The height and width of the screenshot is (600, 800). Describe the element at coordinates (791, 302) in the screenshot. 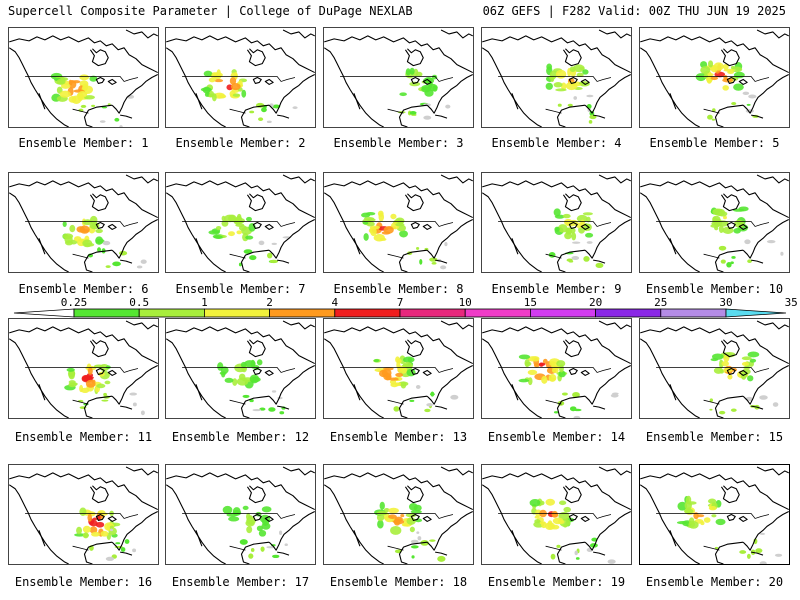

I see `colorbar-tick-label: 35` at that location.